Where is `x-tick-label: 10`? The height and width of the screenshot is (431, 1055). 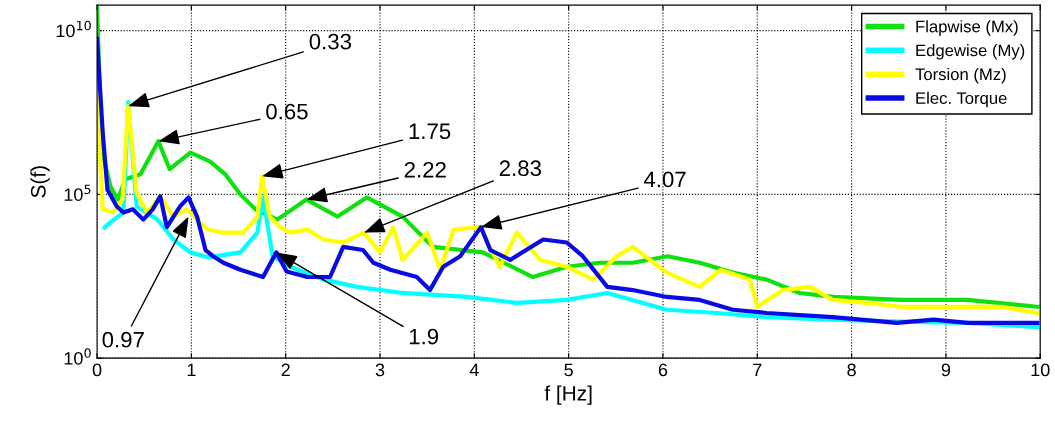
x-tick-label: 10 is located at coordinates (1040, 370).